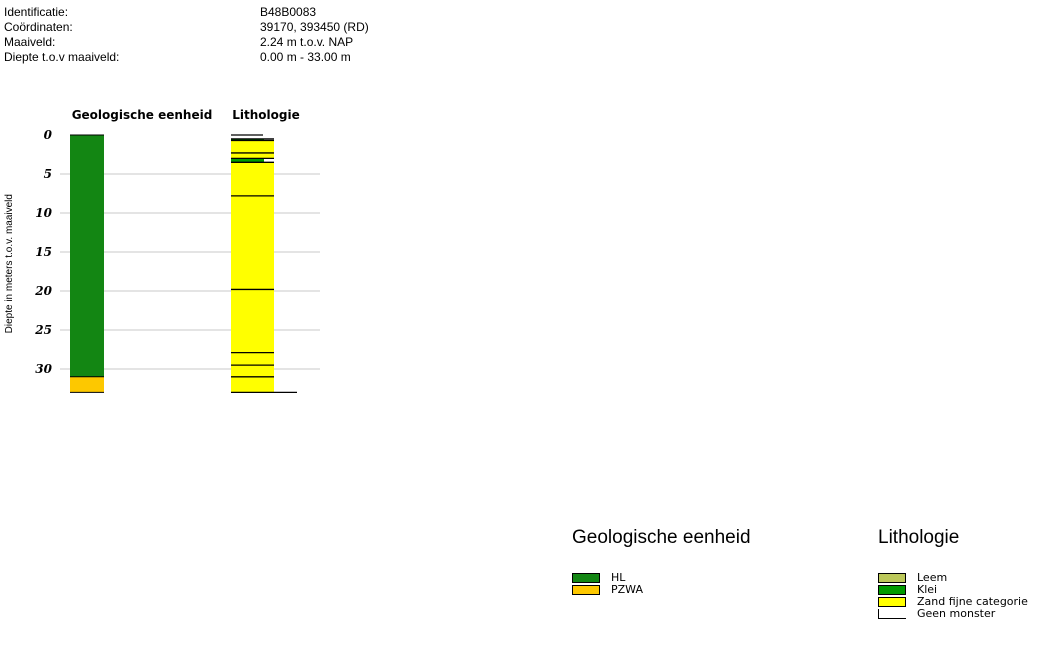 This screenshot has height=649, width=1056. What do you see at coordinates (62, 57) in the screenshot?
I see `info-label: Diepte t.o.v maaiveld:` at bounding box center [62, 57].